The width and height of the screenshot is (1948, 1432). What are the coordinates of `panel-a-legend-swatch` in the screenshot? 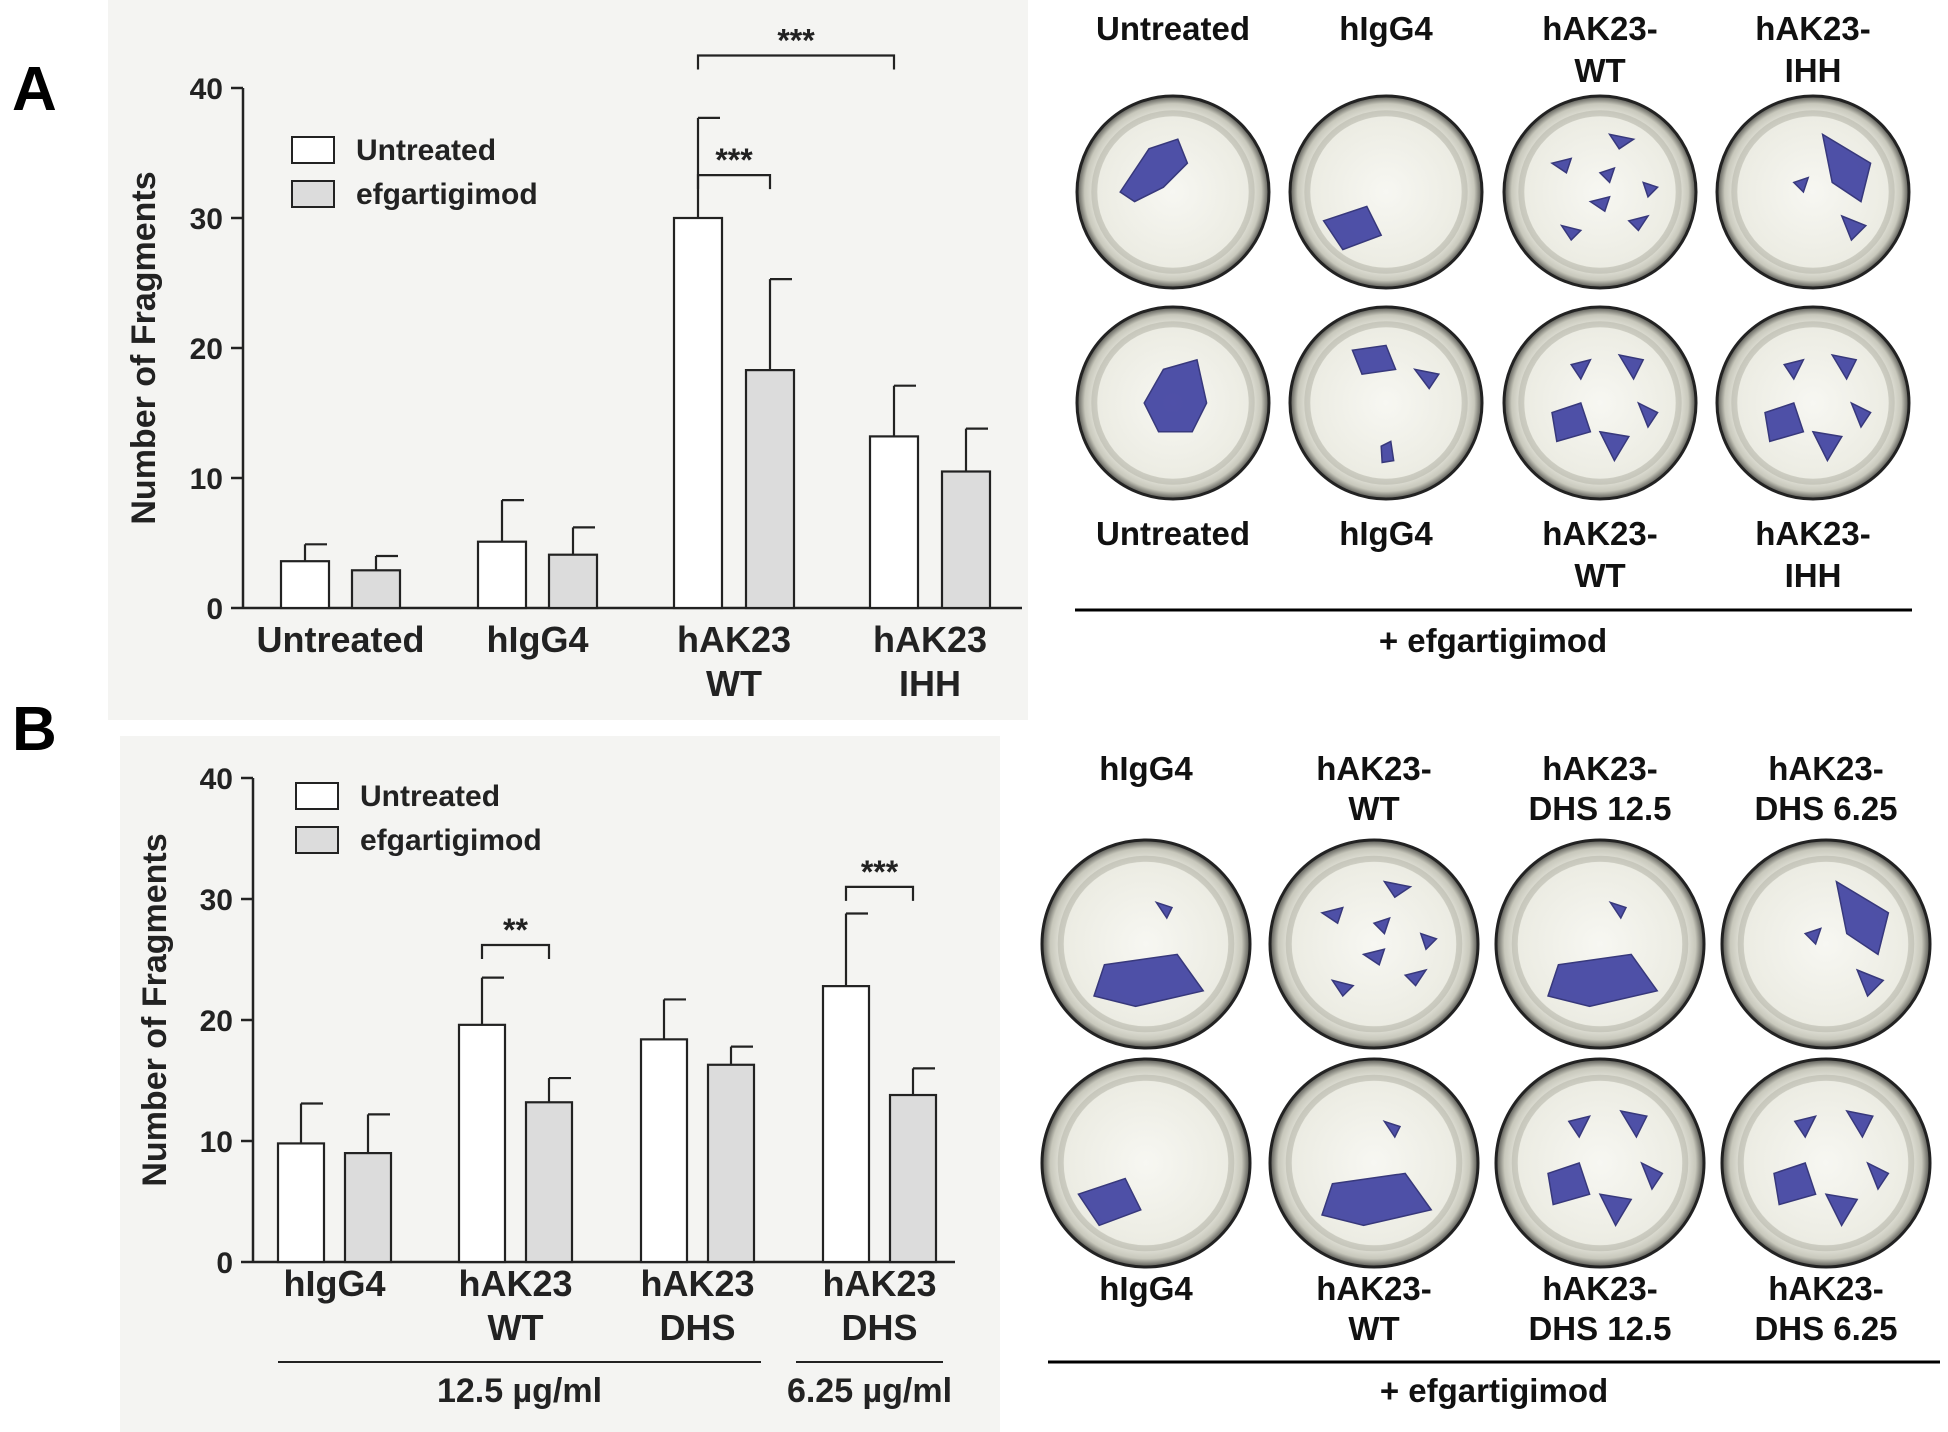 It's located at (313, 194).